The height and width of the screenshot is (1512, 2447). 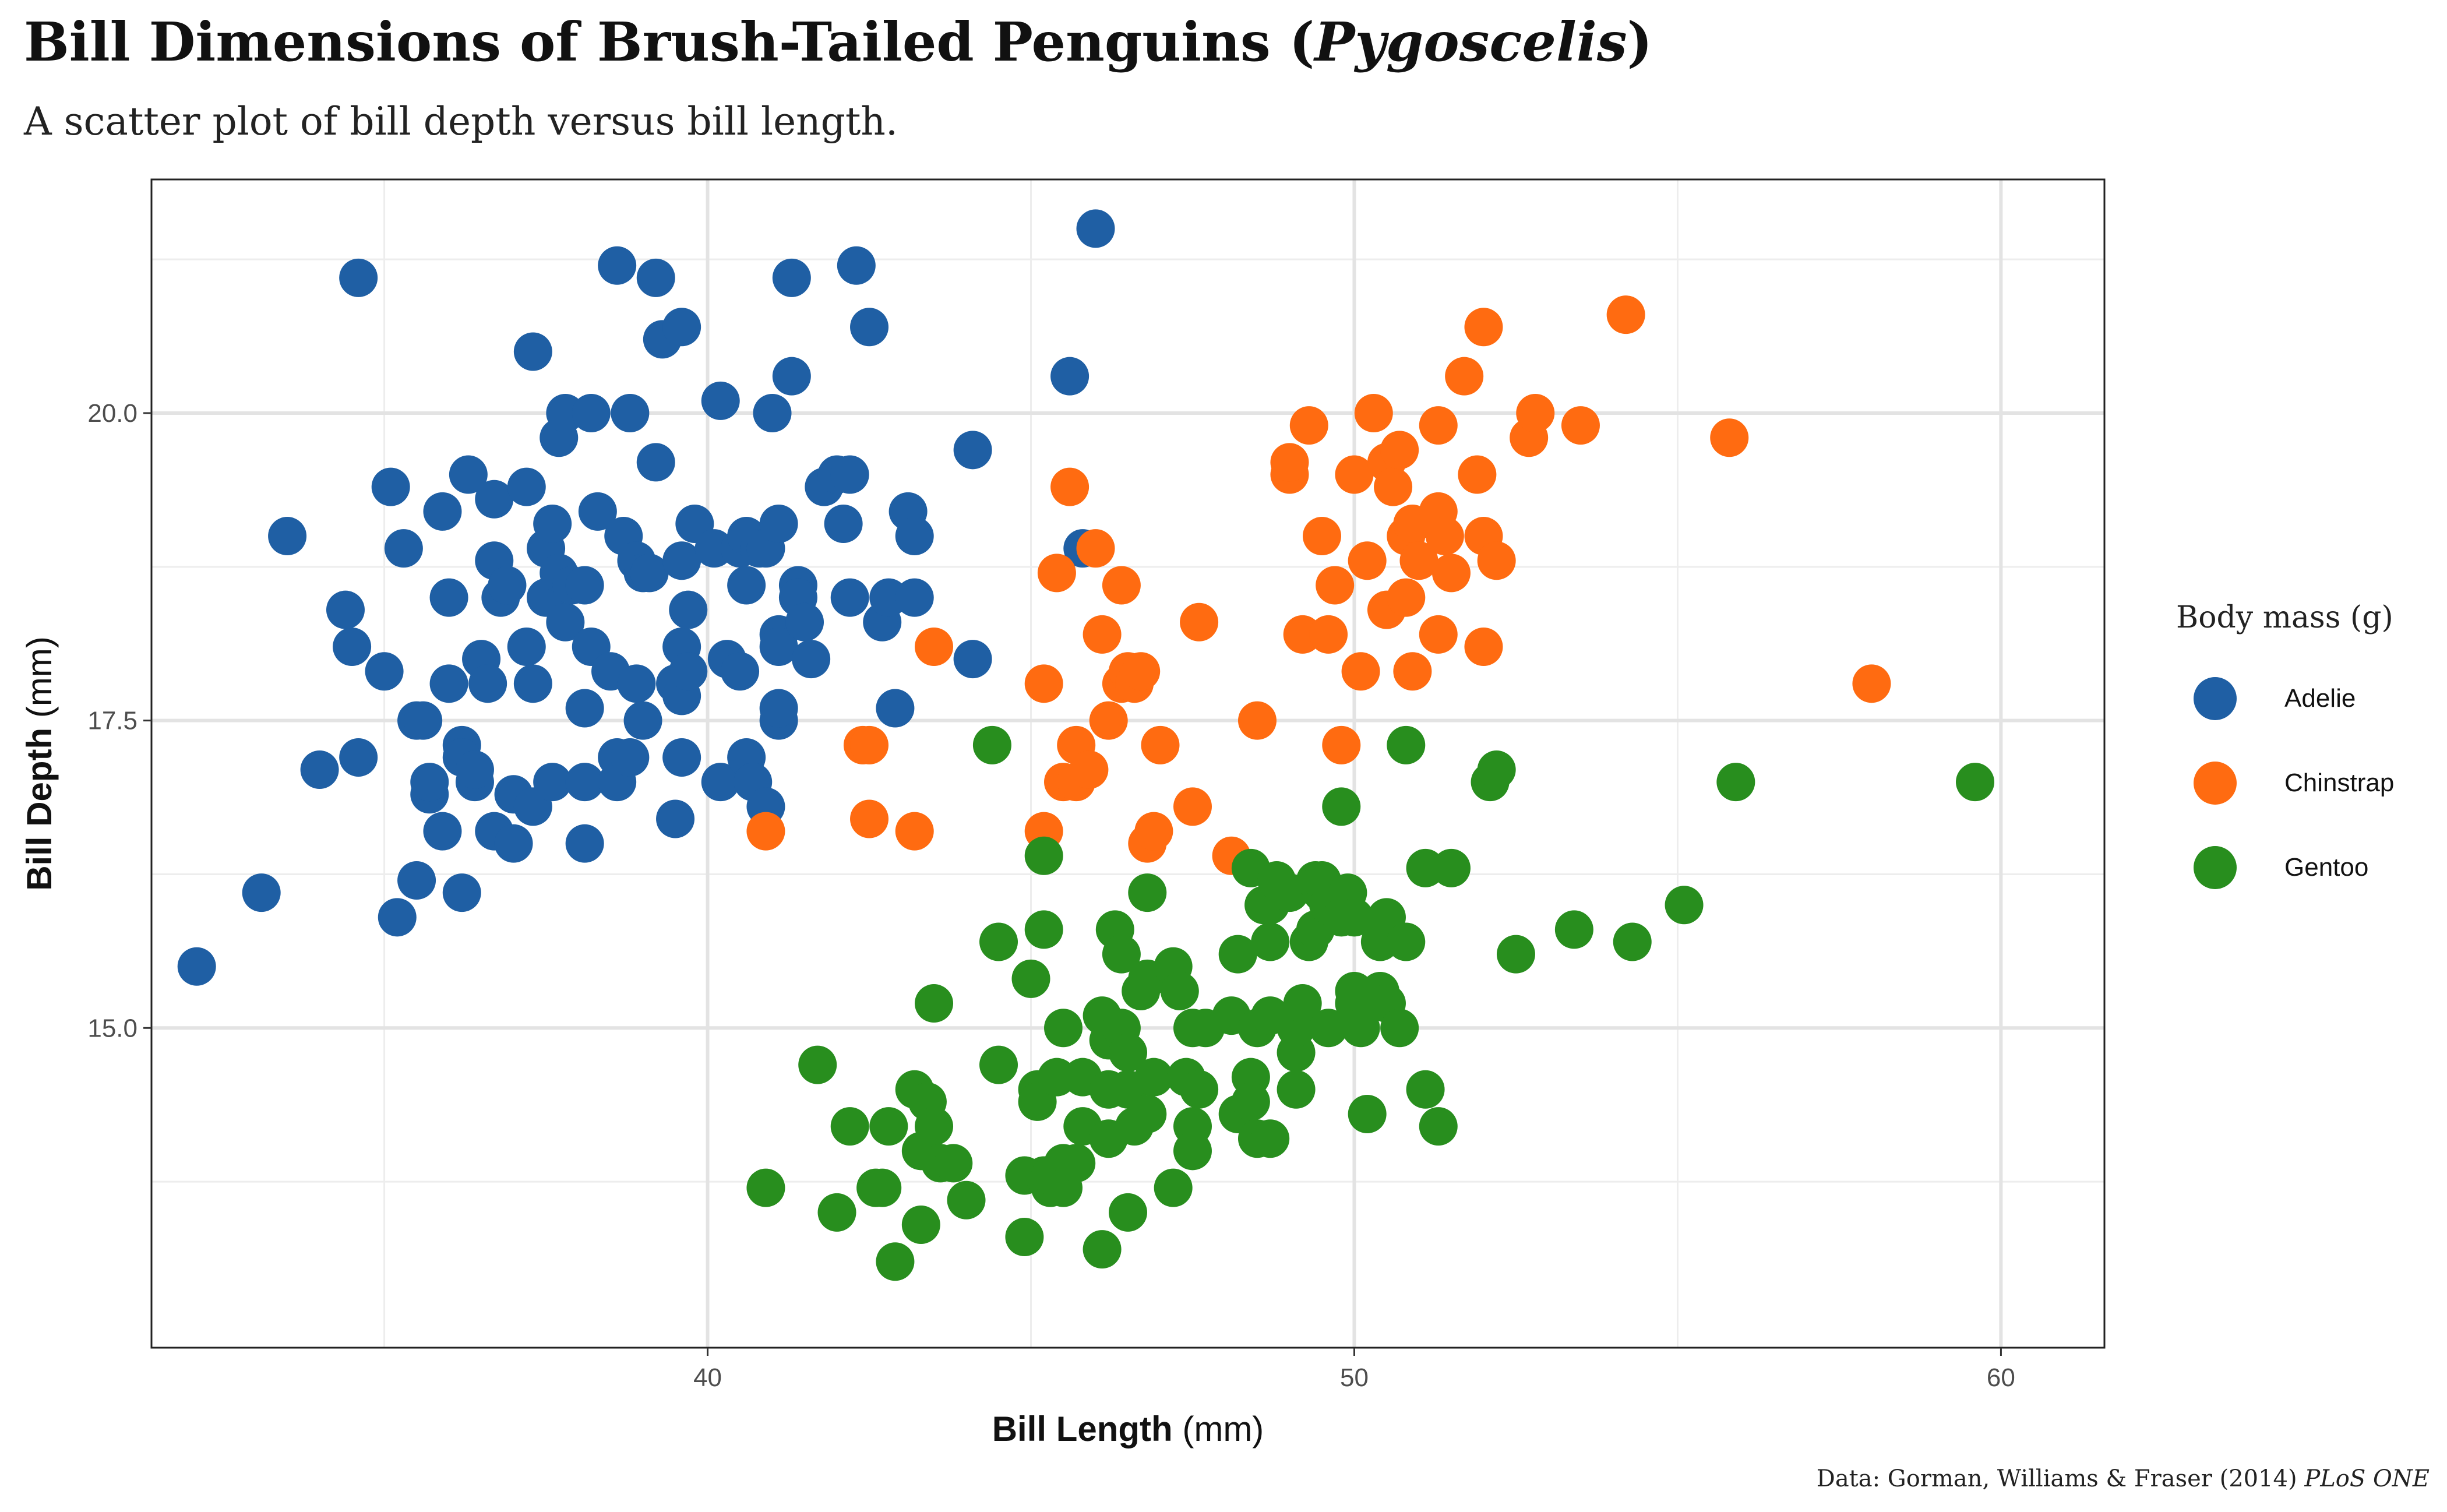 What do you see at coordinates (112, 413) in the screenshot?
I see `y-tick-label: 20.0` at bounding box center [112, 413].